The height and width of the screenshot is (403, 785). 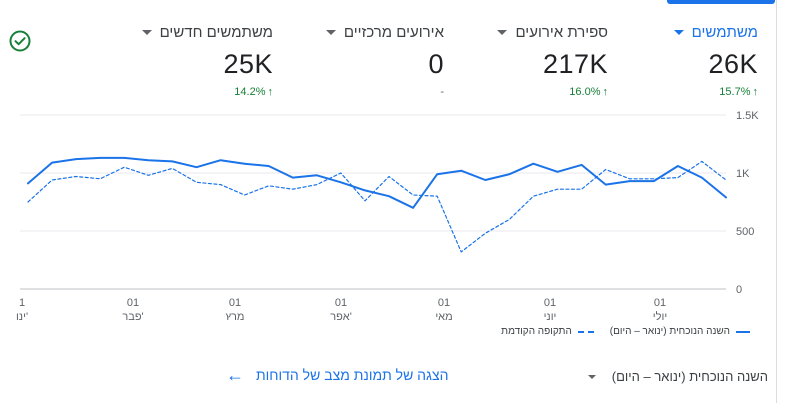 What do you see at coordinates (436, 64) in the screenshot?
I see `metric-key-events-value: 0` at bounding box center [436, 64].